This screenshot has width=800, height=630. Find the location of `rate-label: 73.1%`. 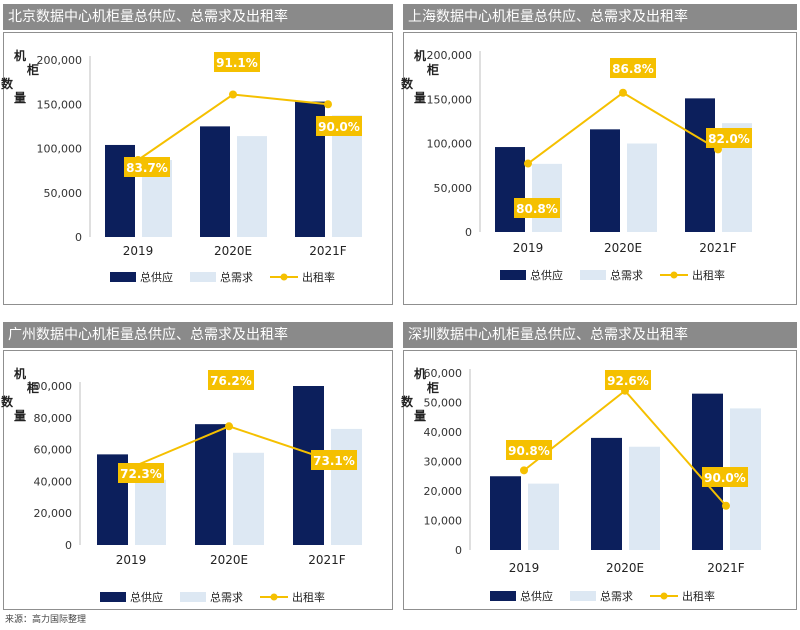

rate-label: 73.1% is located at coordinates (334, 461).